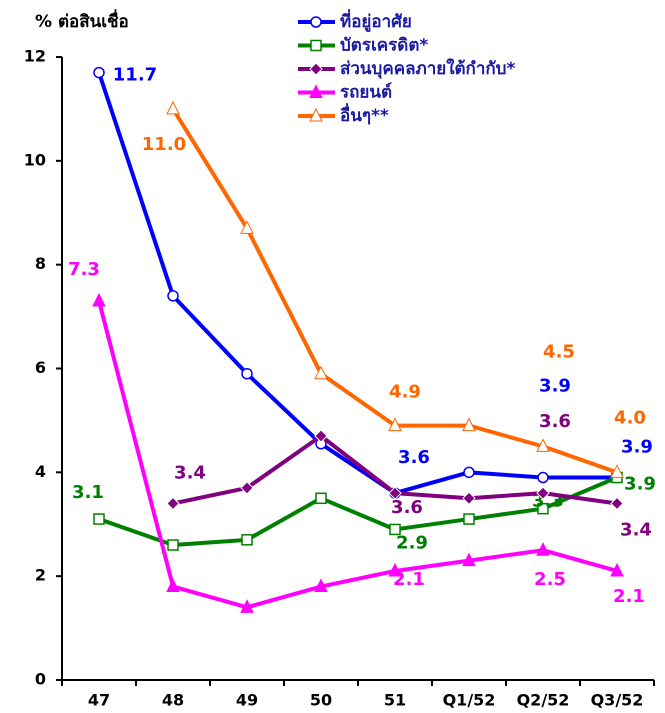 The height and width of the screenshot is (713, 665). I want to click on data-label: 3.1, so click(88, 492).